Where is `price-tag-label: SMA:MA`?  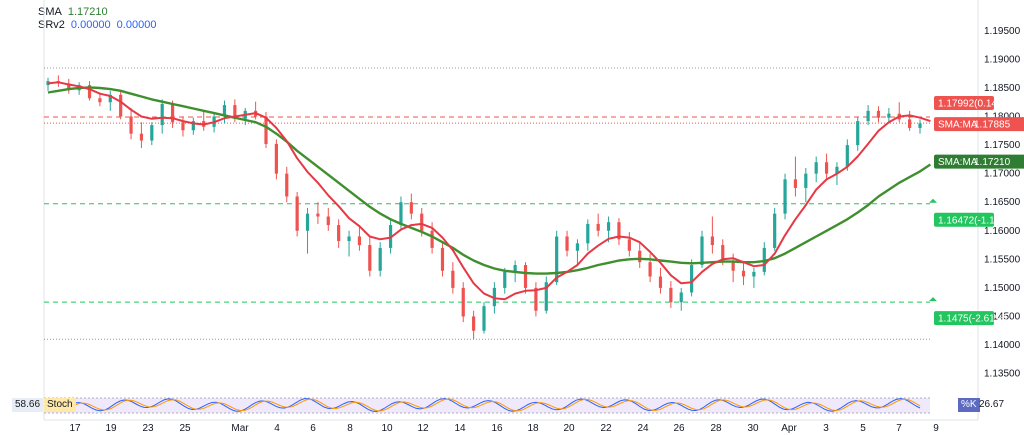 price-tag-label: SMA:MA is located at coordinates (958, 125).